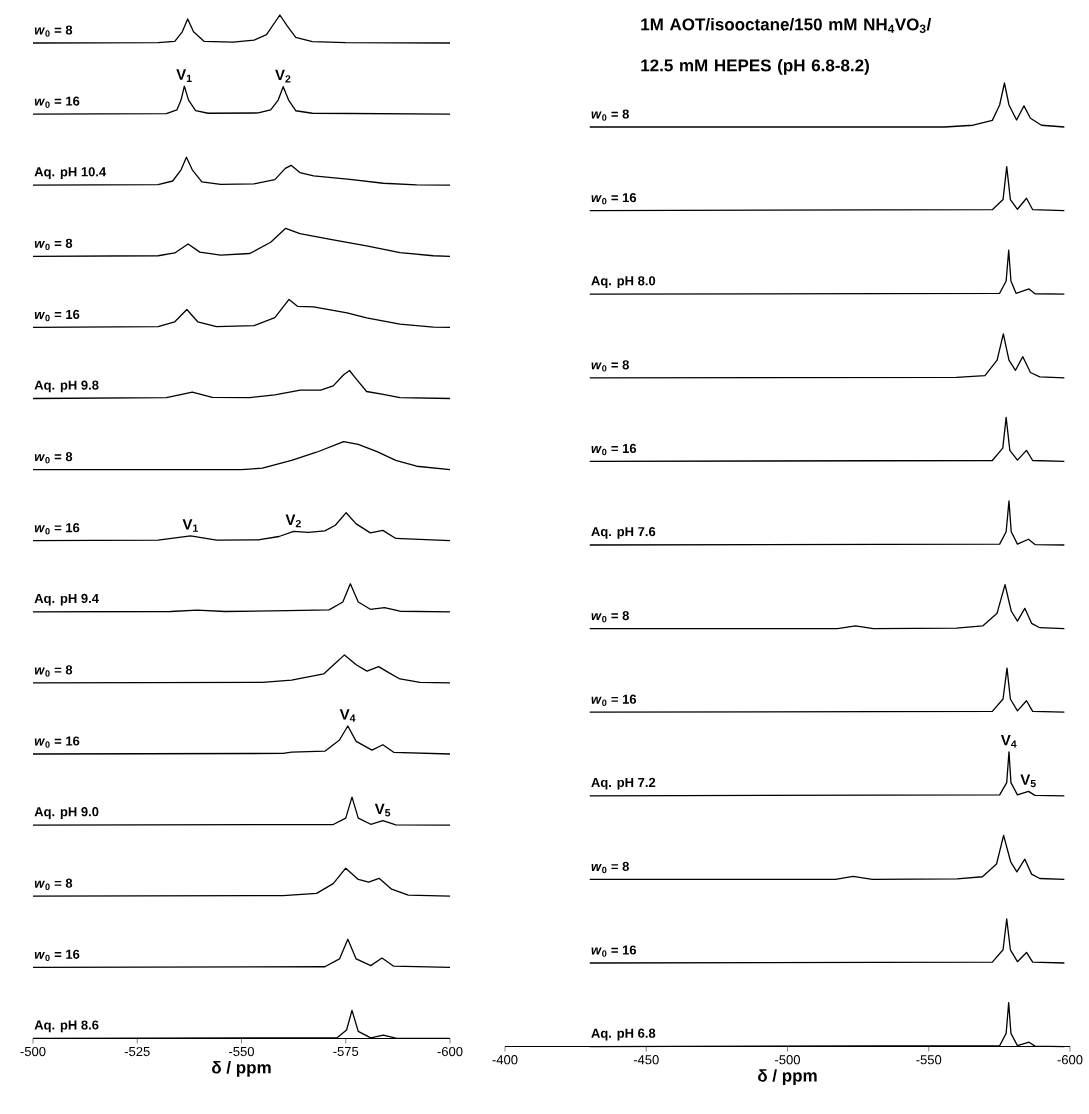  What do you see at coordinates (623, 533) in the screenshot?
I see `series-label: Aq. pH 7.6` at bounding box center [623, 533].